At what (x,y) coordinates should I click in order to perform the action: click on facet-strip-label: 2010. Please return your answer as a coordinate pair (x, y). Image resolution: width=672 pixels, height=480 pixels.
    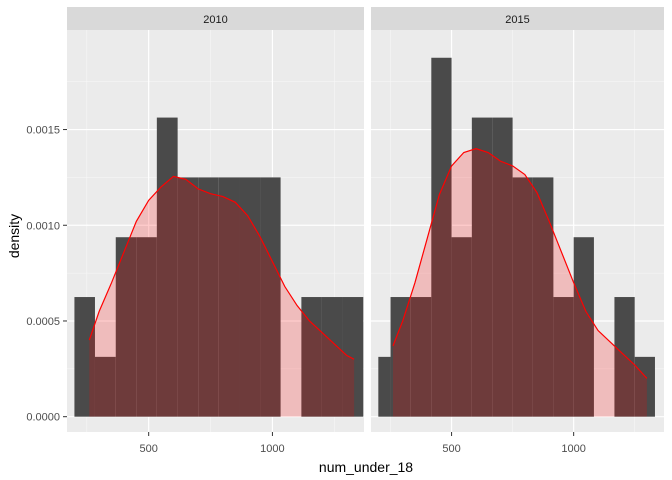
    Looking at the image, I should click on (215, 20).